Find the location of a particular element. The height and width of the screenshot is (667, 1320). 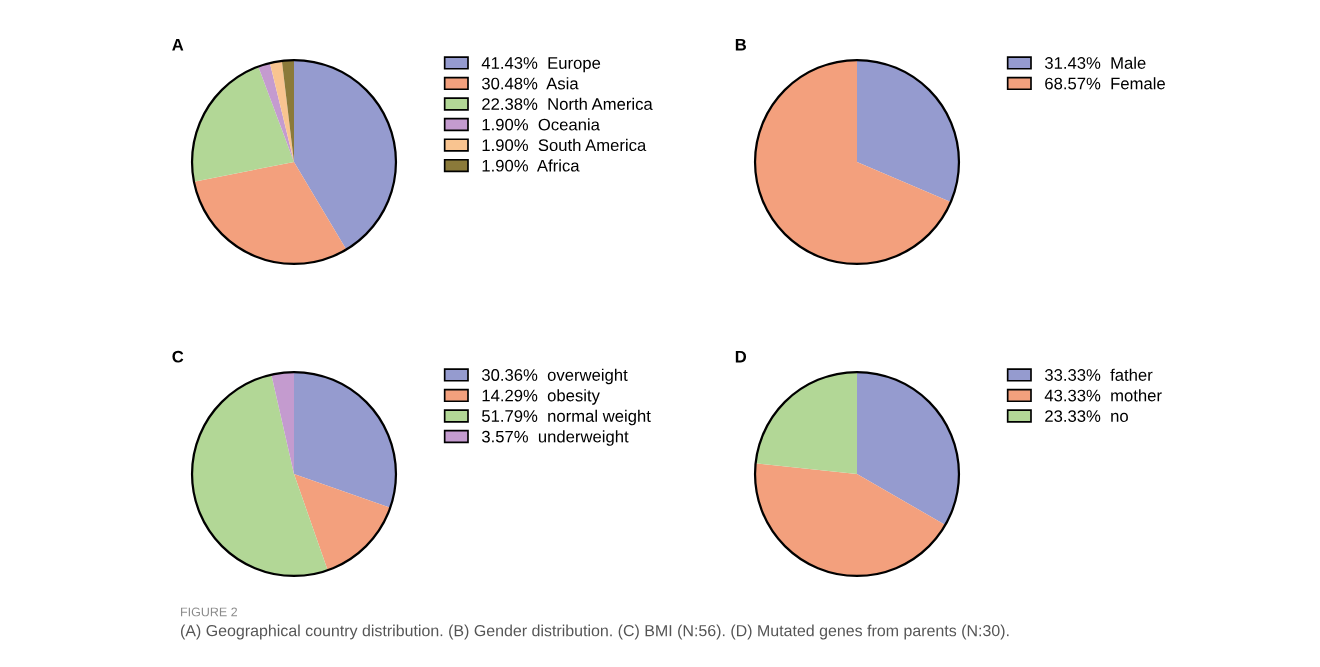

legend-label: 33.33% father is located at coordinates (1098, 374).